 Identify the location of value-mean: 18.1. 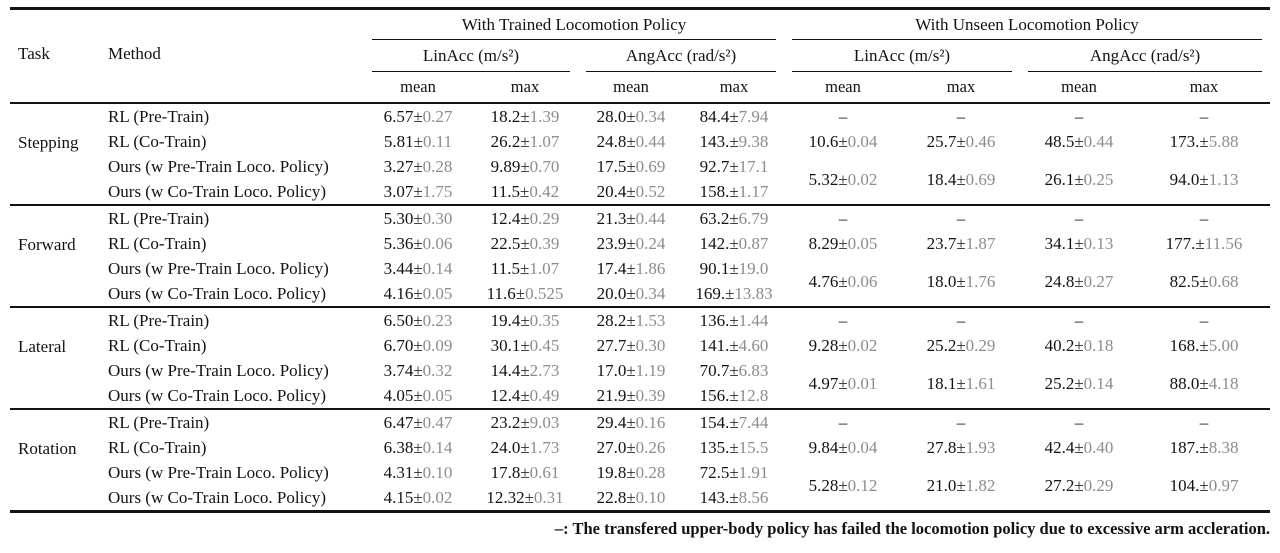
(941, 383).